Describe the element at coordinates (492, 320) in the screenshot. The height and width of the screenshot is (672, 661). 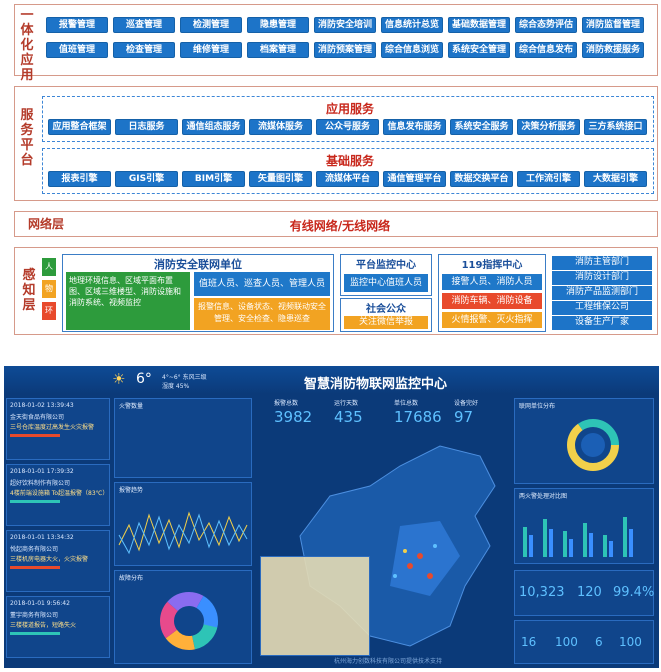
I see `command-center-dispatch: 火情报警、灭火指挥` at that location.